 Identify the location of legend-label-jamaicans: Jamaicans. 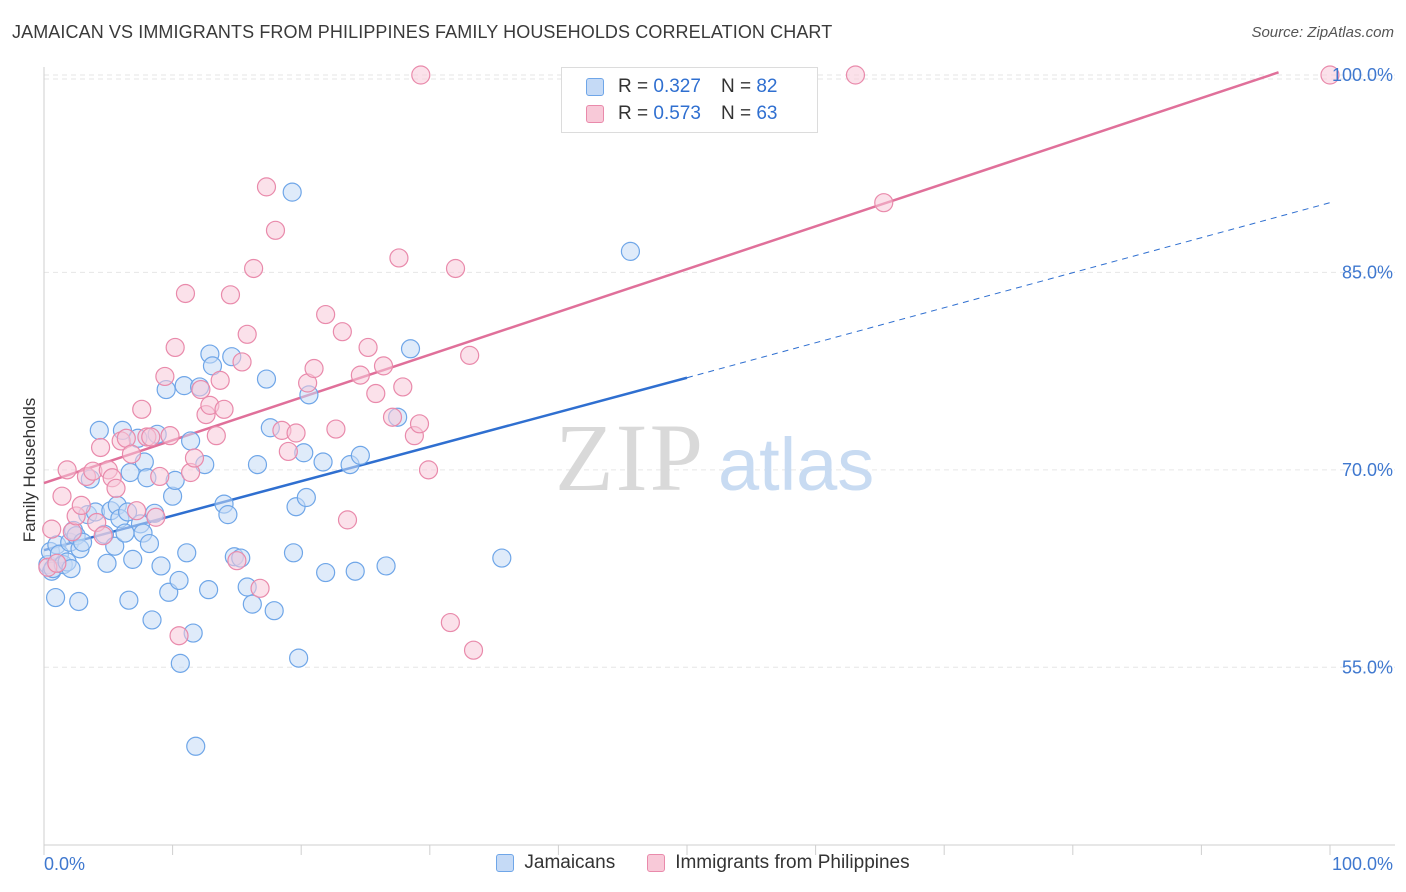
(570, 862).